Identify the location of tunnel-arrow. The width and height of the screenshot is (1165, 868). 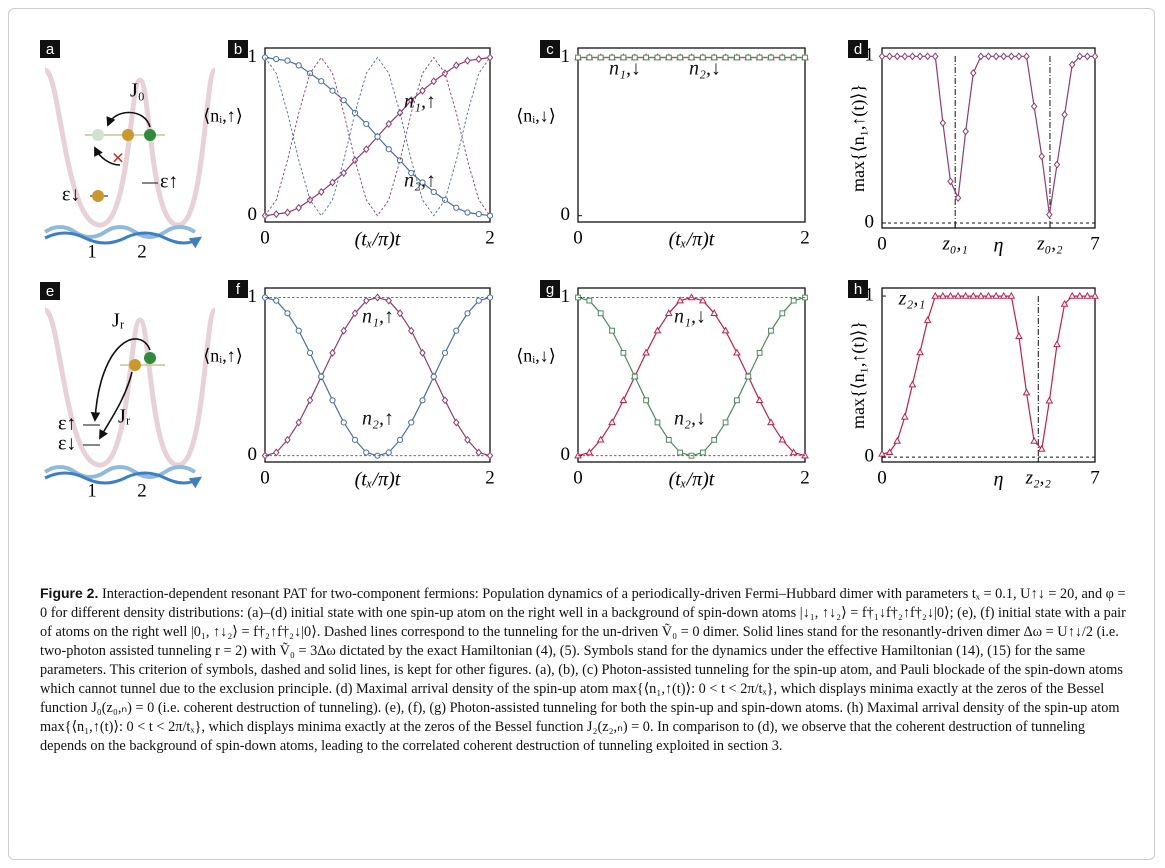
(120, 380).